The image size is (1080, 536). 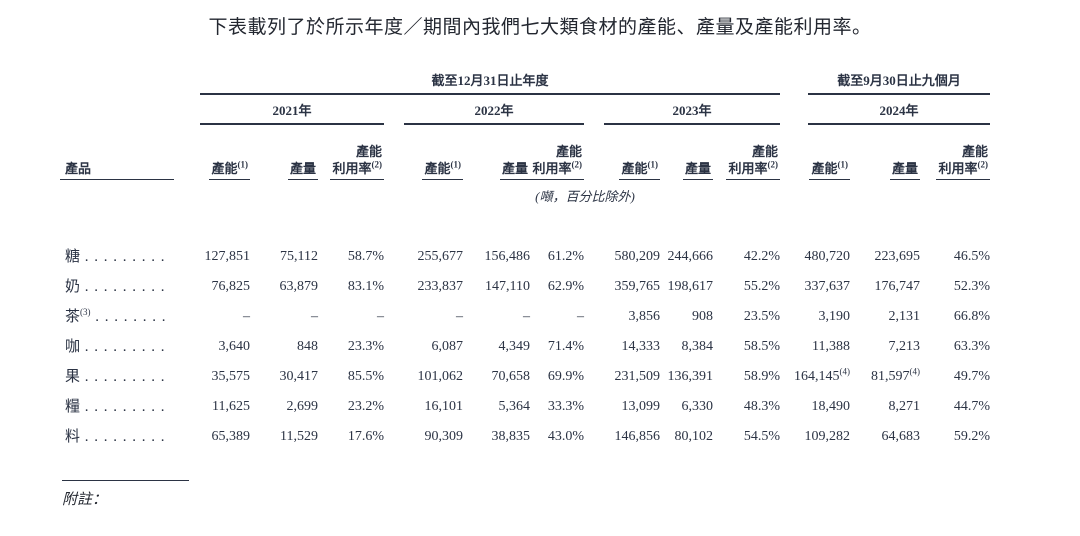 I want to click on value-cell: 76,825, so click(x=231, y=286).